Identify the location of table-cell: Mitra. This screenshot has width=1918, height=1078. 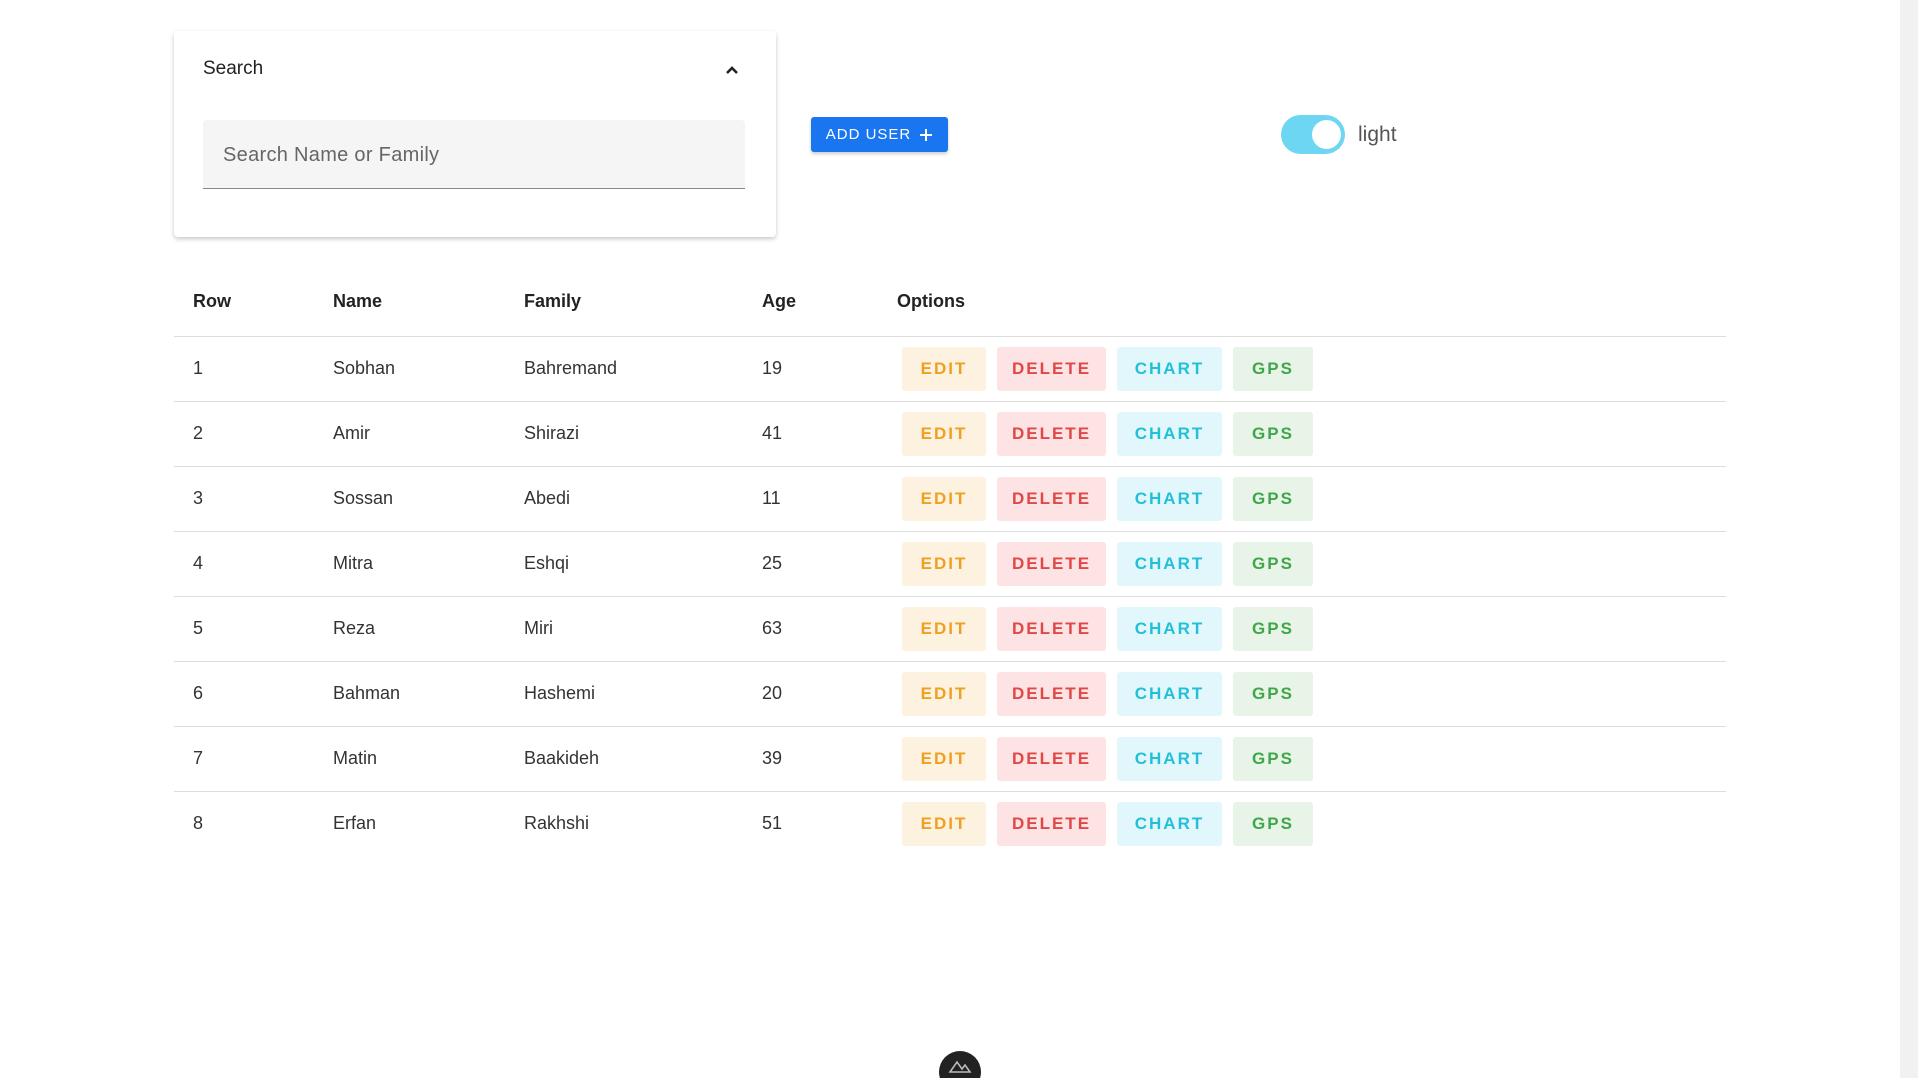
(353, 563).